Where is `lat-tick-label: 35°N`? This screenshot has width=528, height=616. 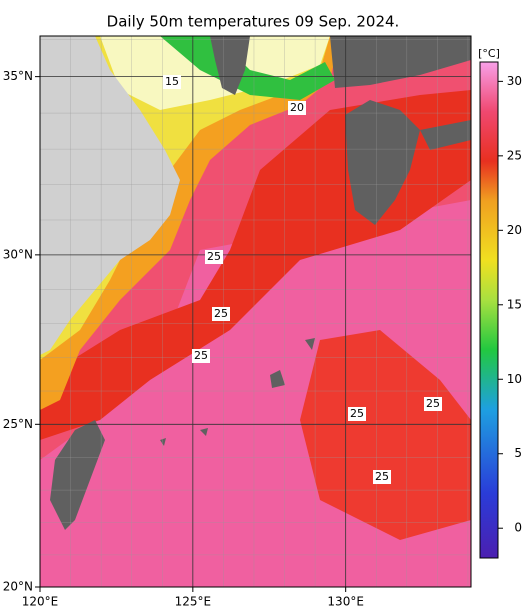 lat-tick-label: 35°N is located at coordinates (18, 76).